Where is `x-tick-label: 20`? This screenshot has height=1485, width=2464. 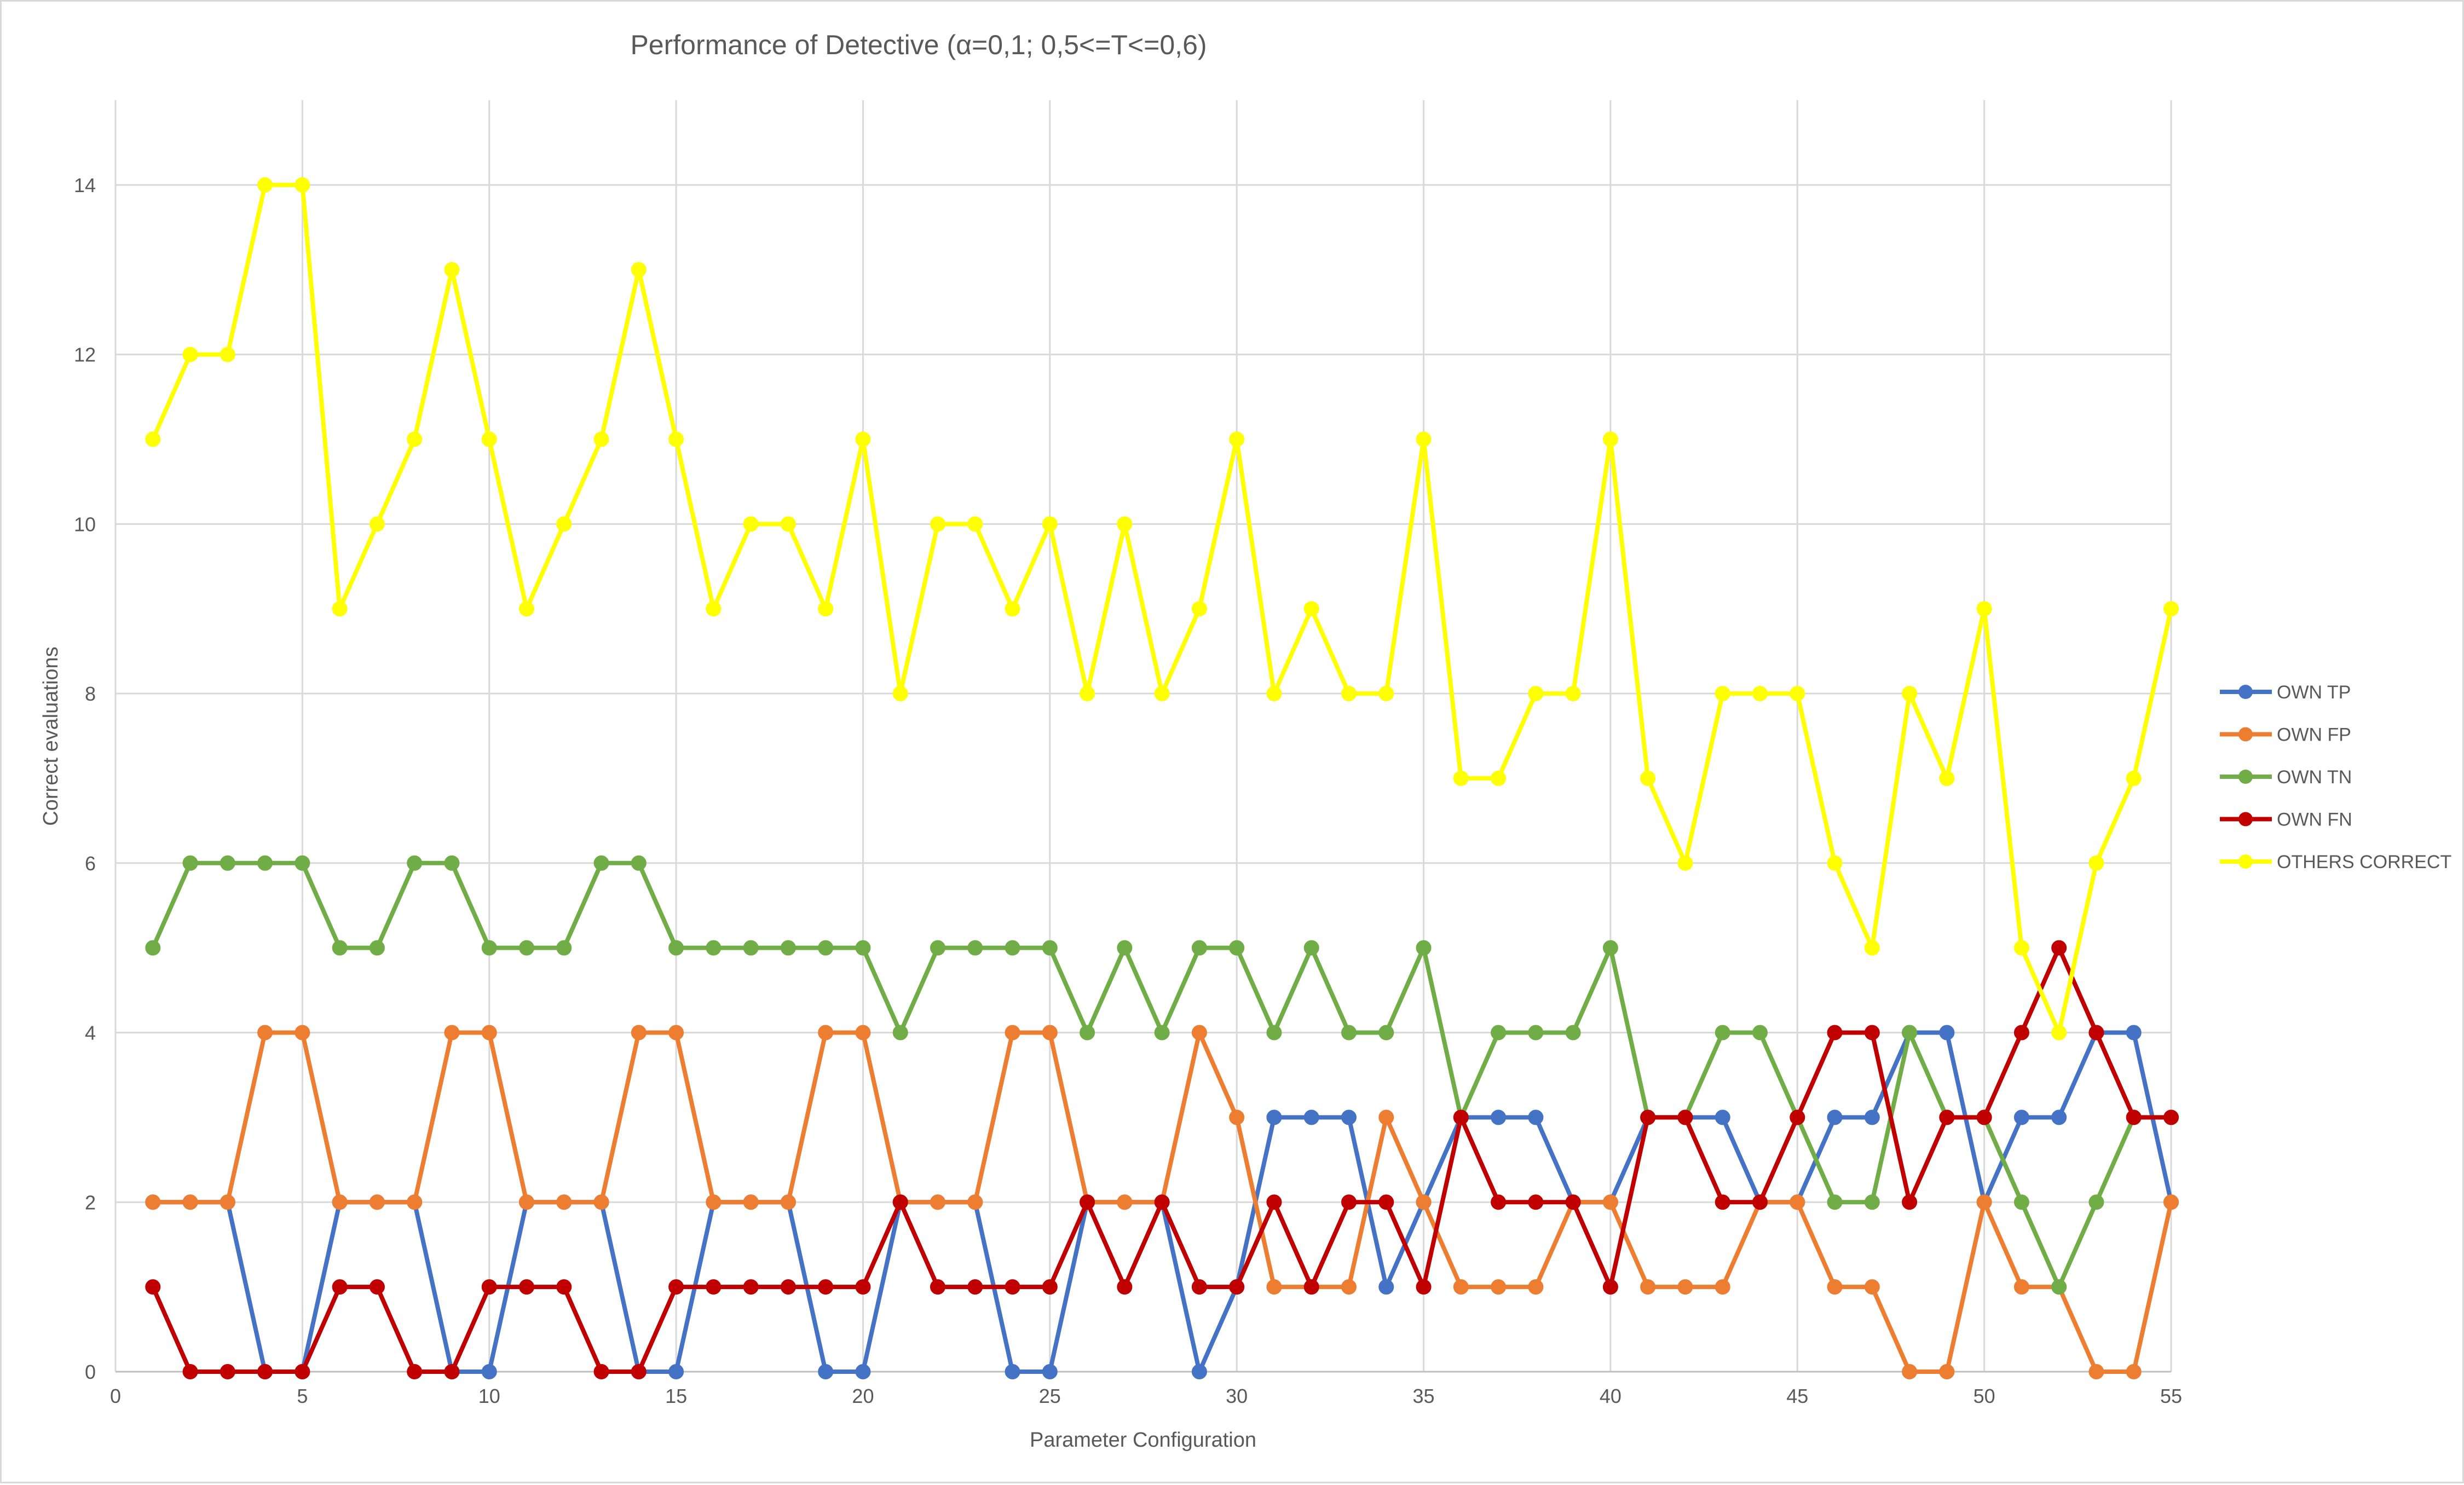
x-tick-label: 20 is located at coordinates (863, 1396).